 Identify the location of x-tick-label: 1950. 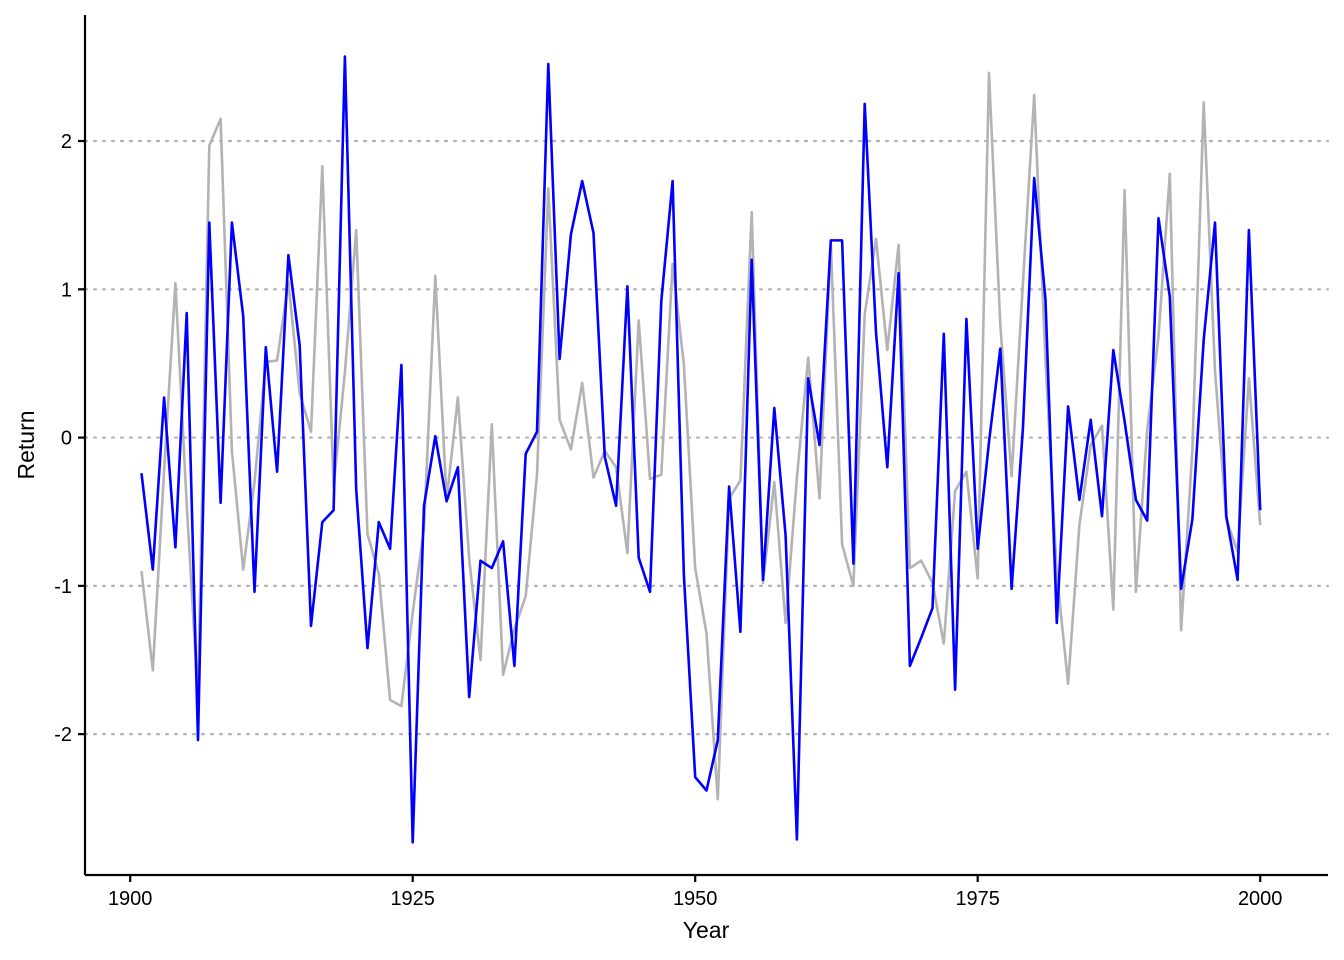
(695, 899).